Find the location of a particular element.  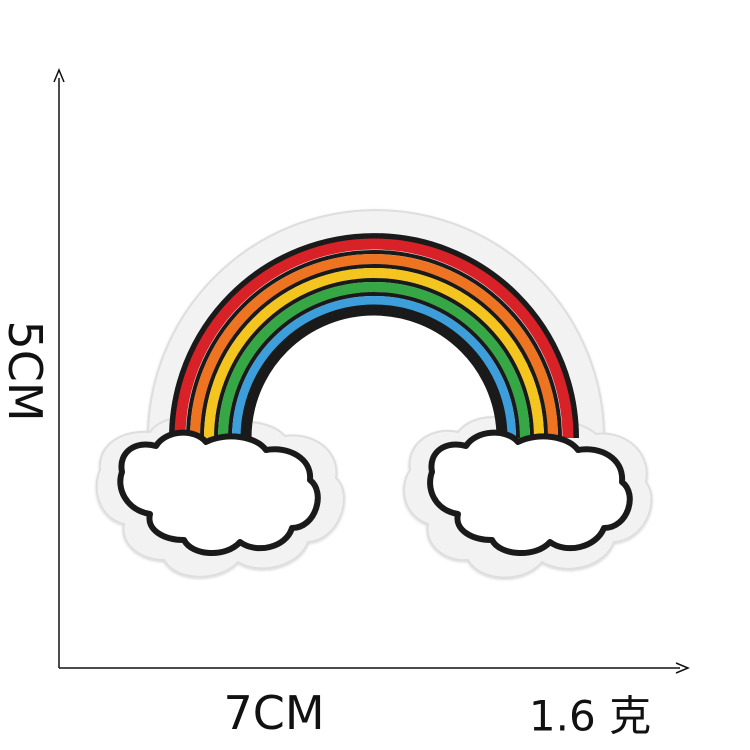

height-dimension-label: 5CM is located at coordinates (26, 371).